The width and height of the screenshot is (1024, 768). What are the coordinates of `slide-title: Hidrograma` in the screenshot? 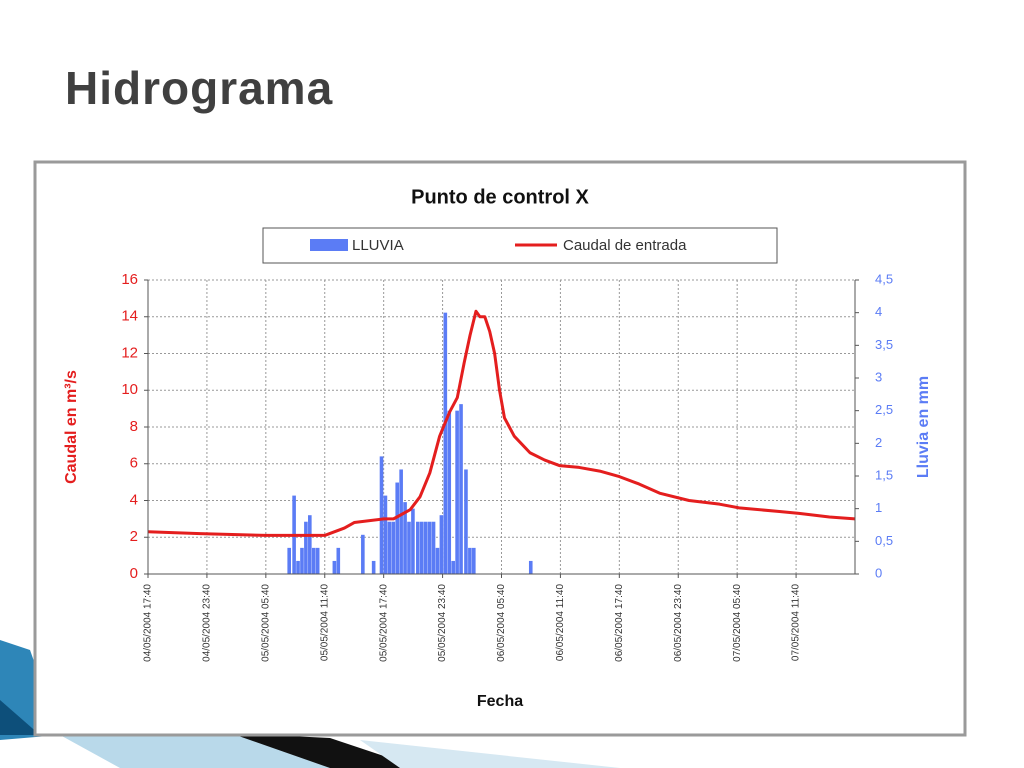 It's located at (199, 88).